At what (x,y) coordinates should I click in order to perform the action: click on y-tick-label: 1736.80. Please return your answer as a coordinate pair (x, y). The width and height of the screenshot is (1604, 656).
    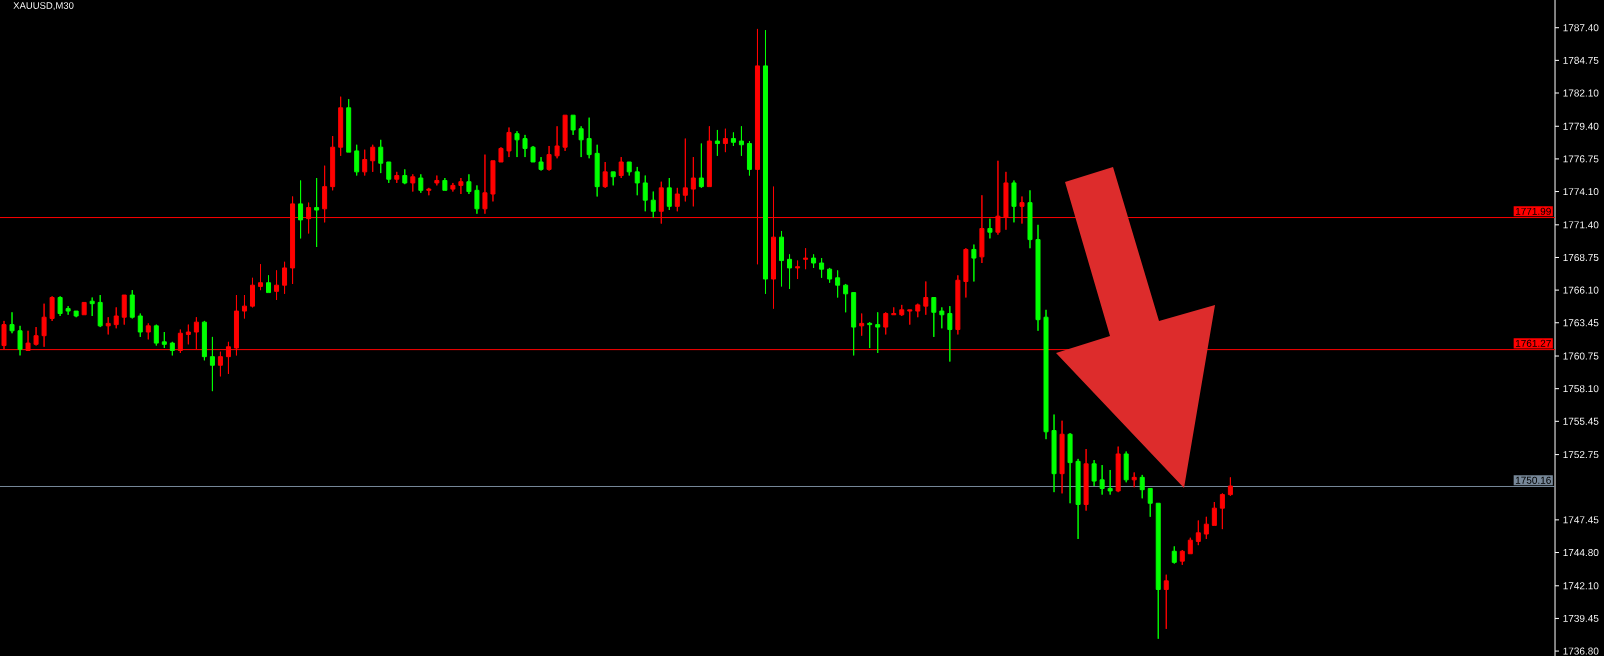
    Looking at the image, I should click on (1581, 651).